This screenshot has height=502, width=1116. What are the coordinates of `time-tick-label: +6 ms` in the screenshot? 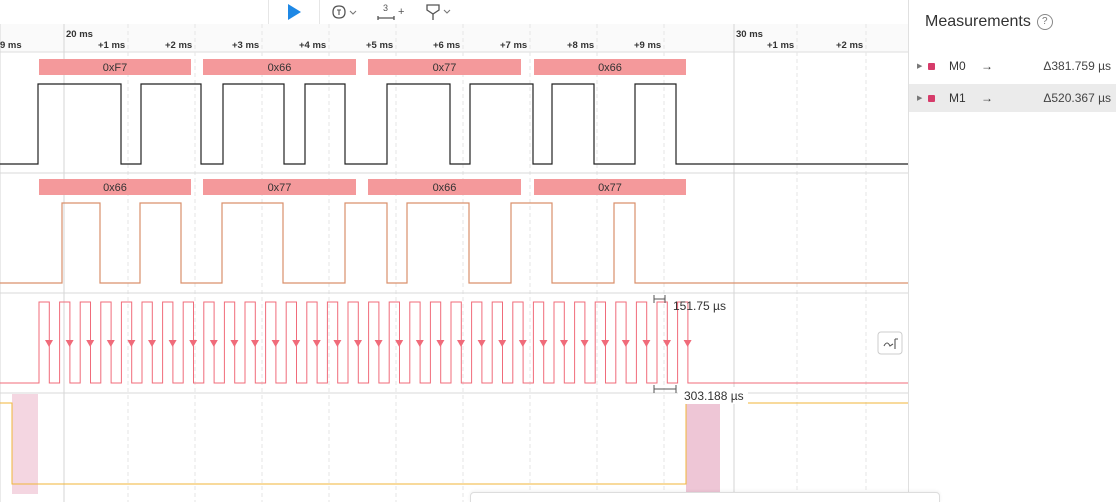 It's located at (446, 45).